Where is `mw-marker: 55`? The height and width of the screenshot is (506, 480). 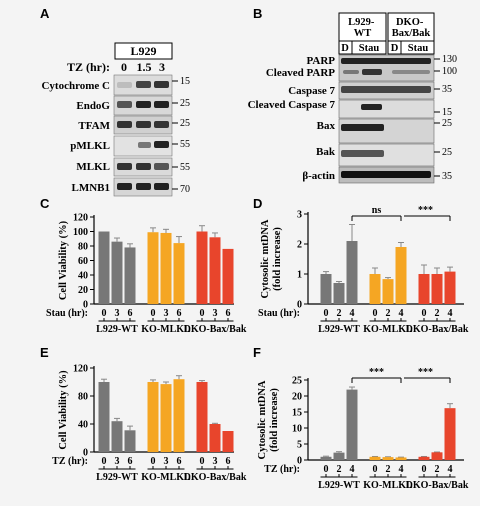 mw-marker: 55 is located at coordinates (185, 167).